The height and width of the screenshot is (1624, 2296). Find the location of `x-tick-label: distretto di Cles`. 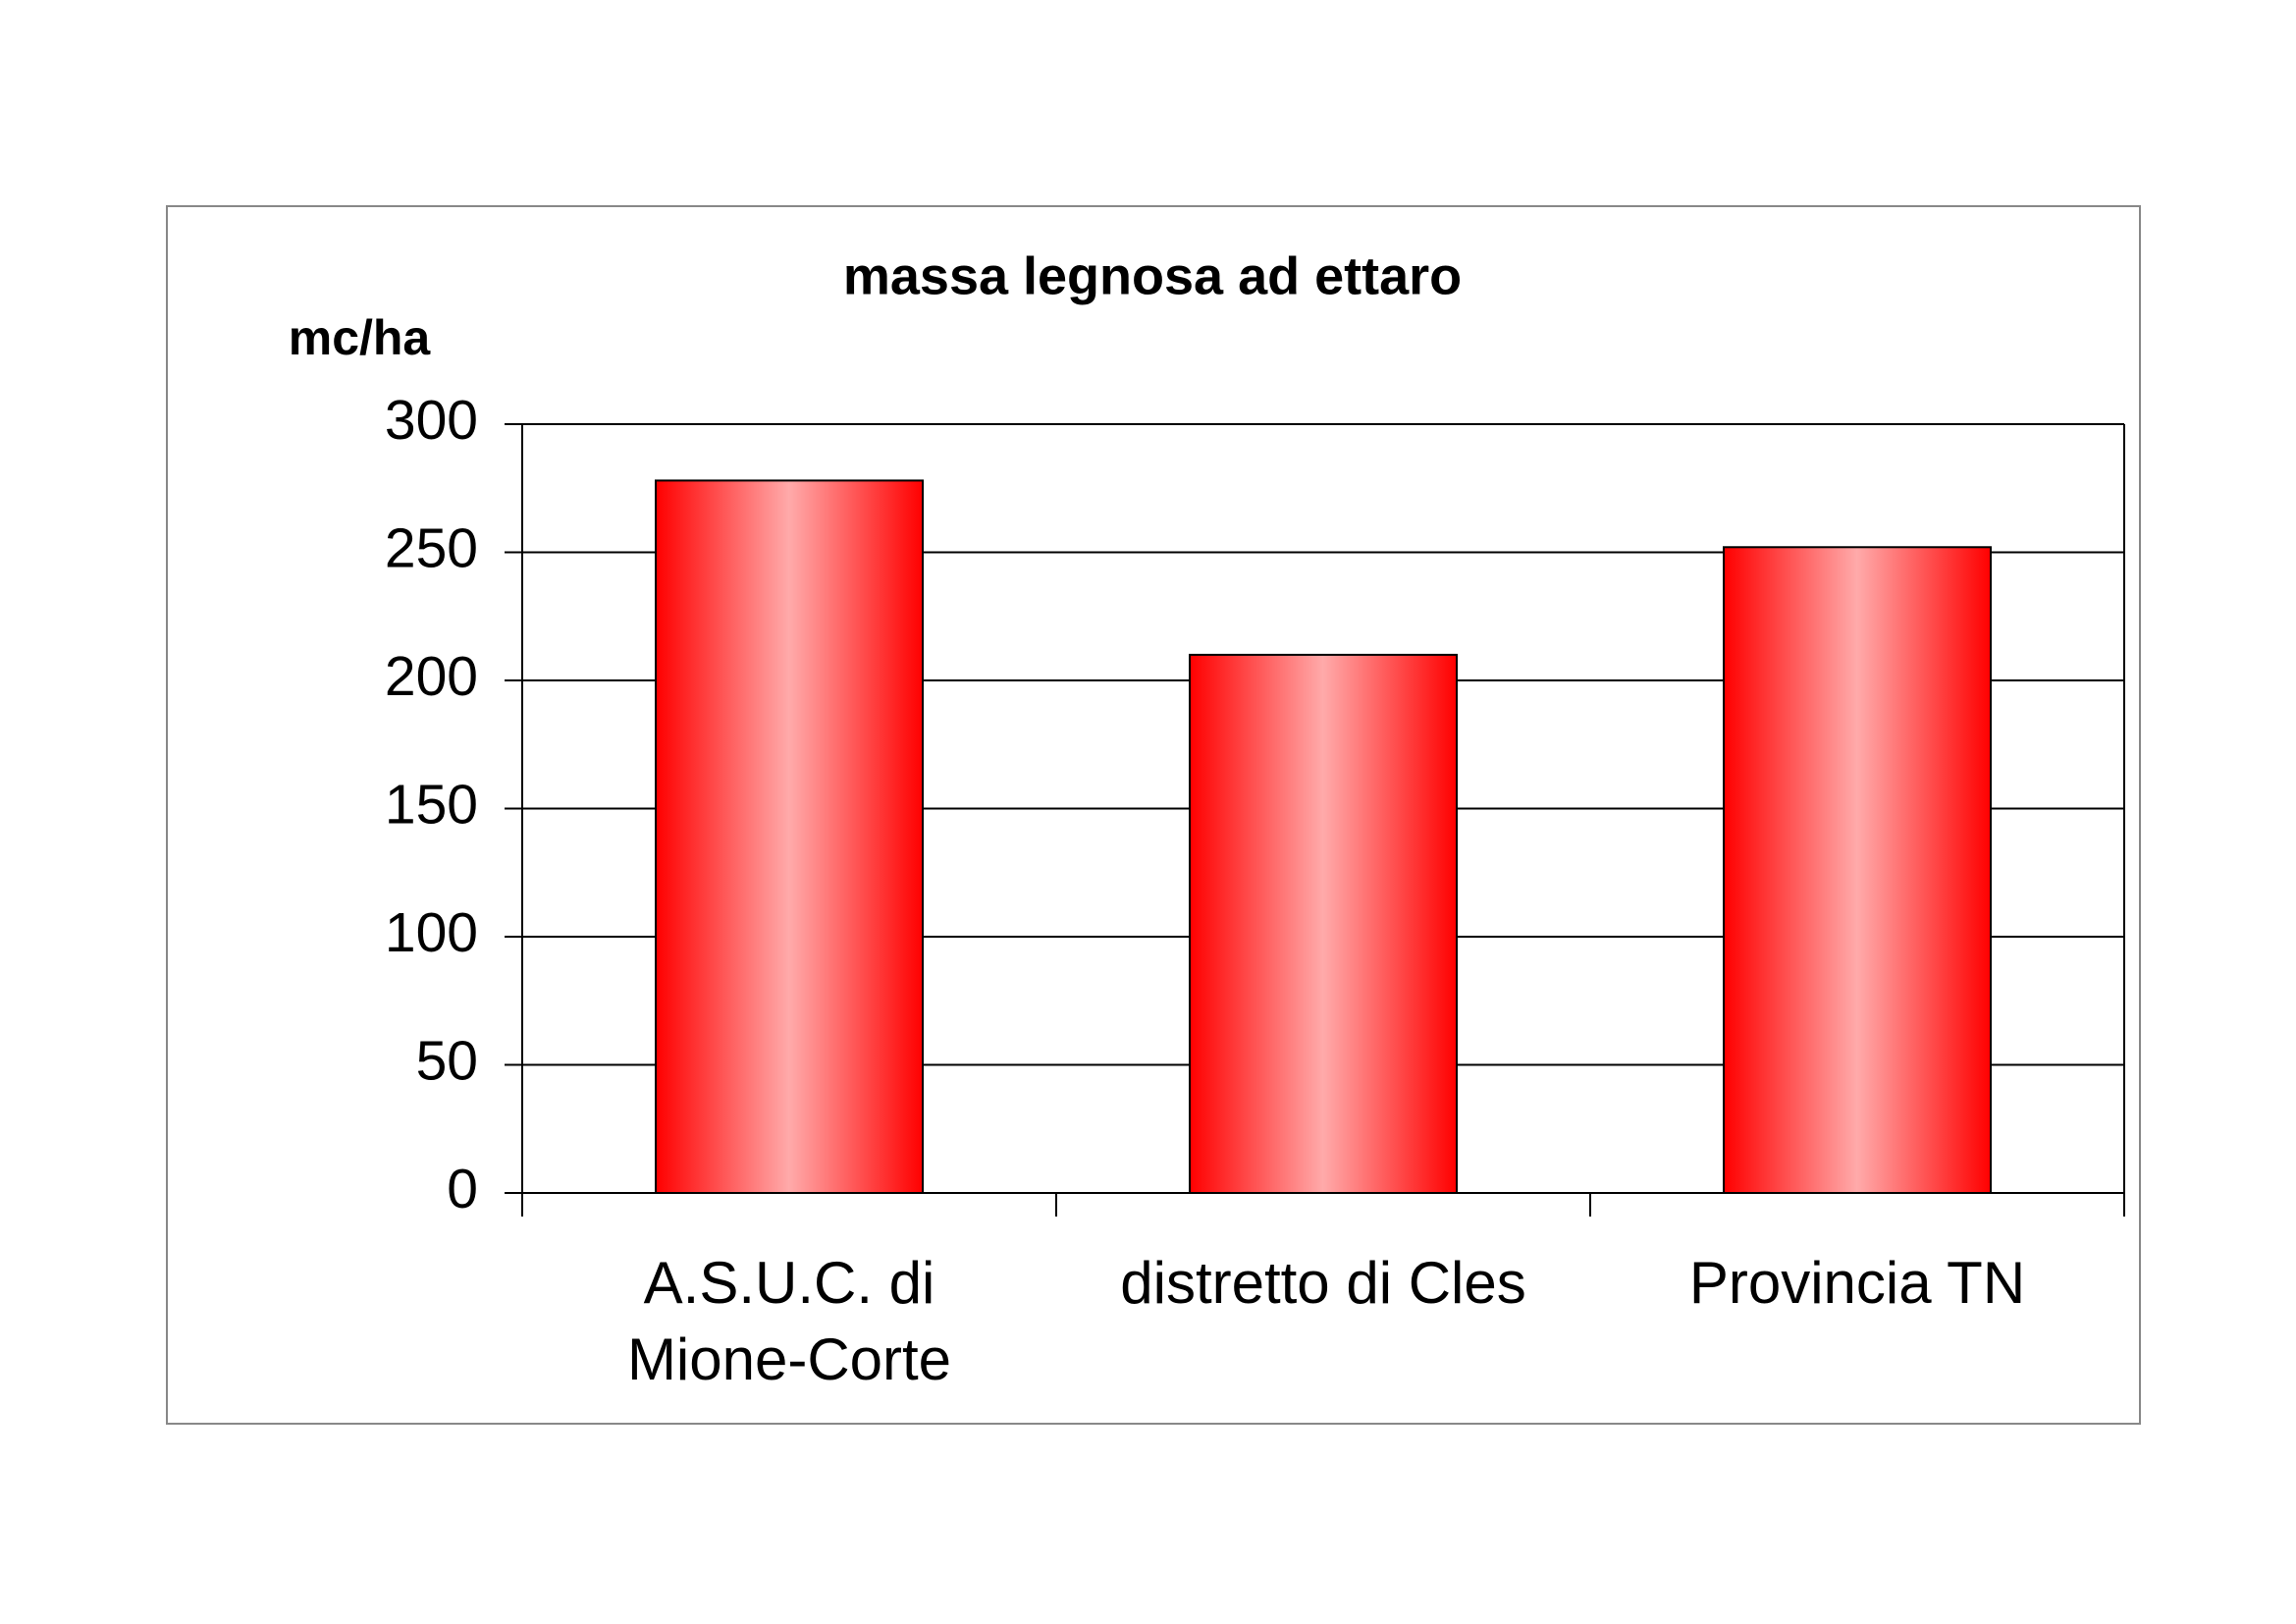

x-tick-label: distretto di Cles is located at coordinates (1323, 1283).